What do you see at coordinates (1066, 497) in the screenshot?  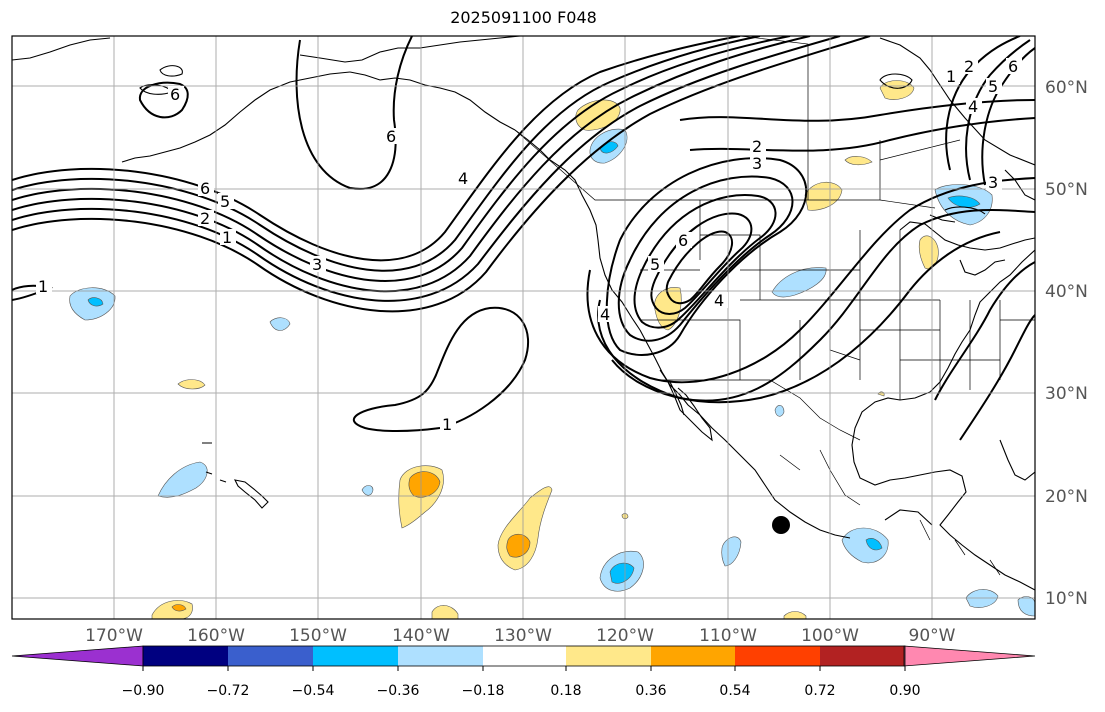 I see `lat-label: 20°N` at bounding box center [1066, 497].